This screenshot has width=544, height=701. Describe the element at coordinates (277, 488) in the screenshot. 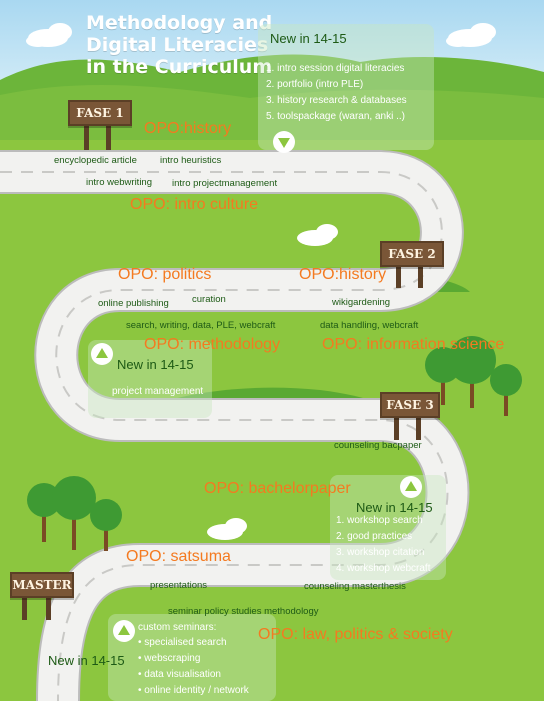

I see `opo-bachelorpaper-label: OPO: bachelorpaper` at that location.